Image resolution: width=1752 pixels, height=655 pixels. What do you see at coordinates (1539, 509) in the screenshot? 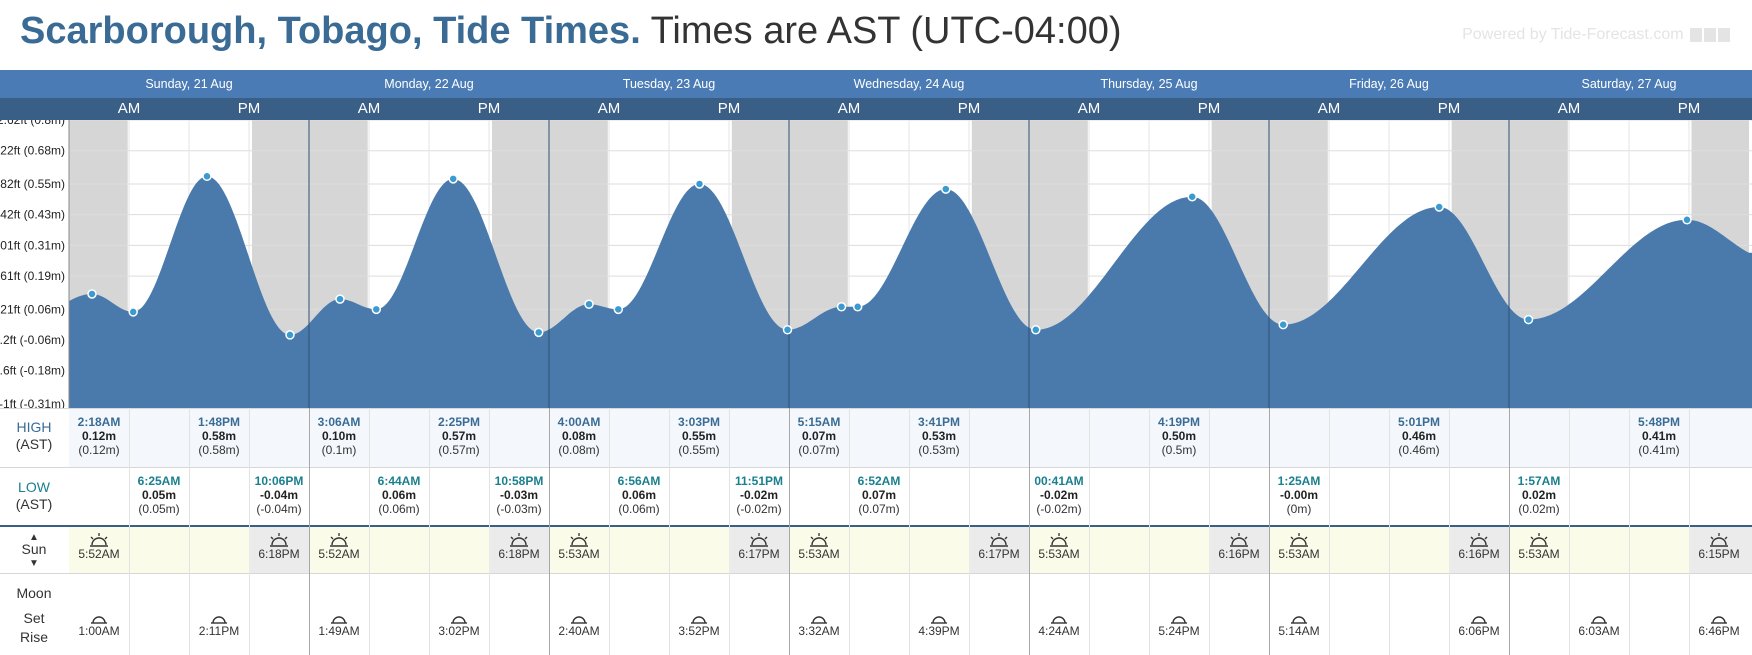
I see `tide-height-metric: (0.02m)` at bounding box center [1539, 509].